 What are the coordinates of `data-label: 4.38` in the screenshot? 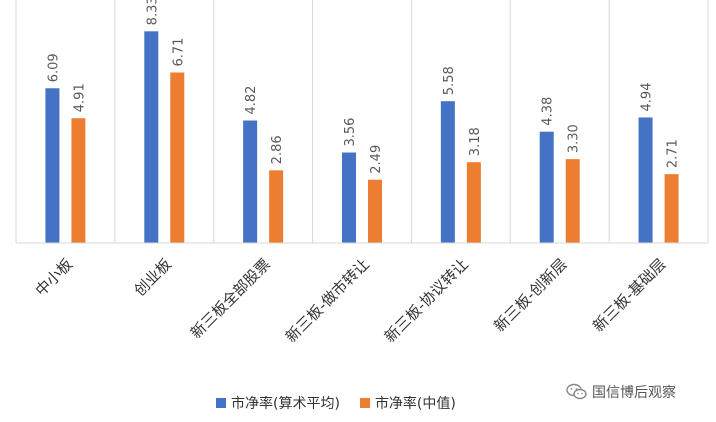 It's located at (548, 111).